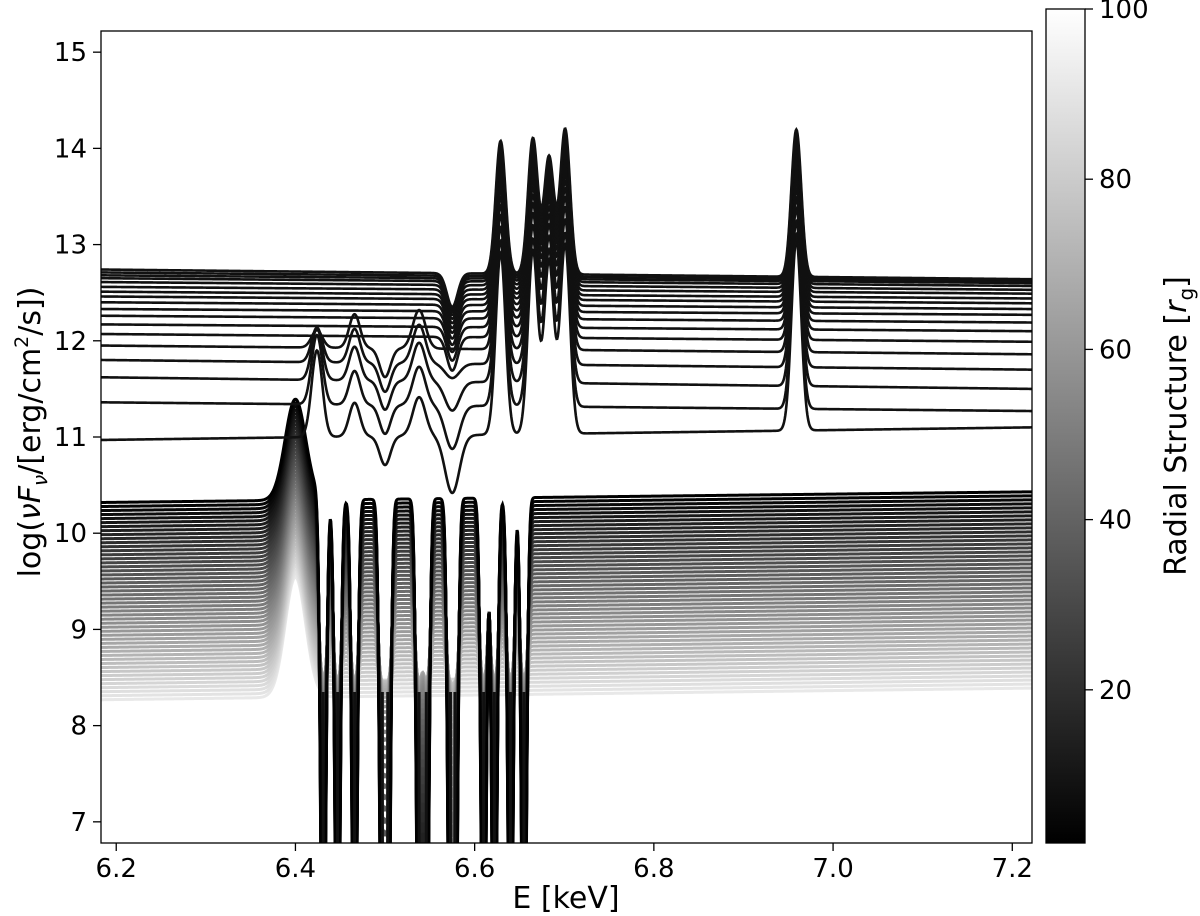  Describe the element at coordinates (70, 149) in the screenshot. I see `y-tick-label: 14` at that location.